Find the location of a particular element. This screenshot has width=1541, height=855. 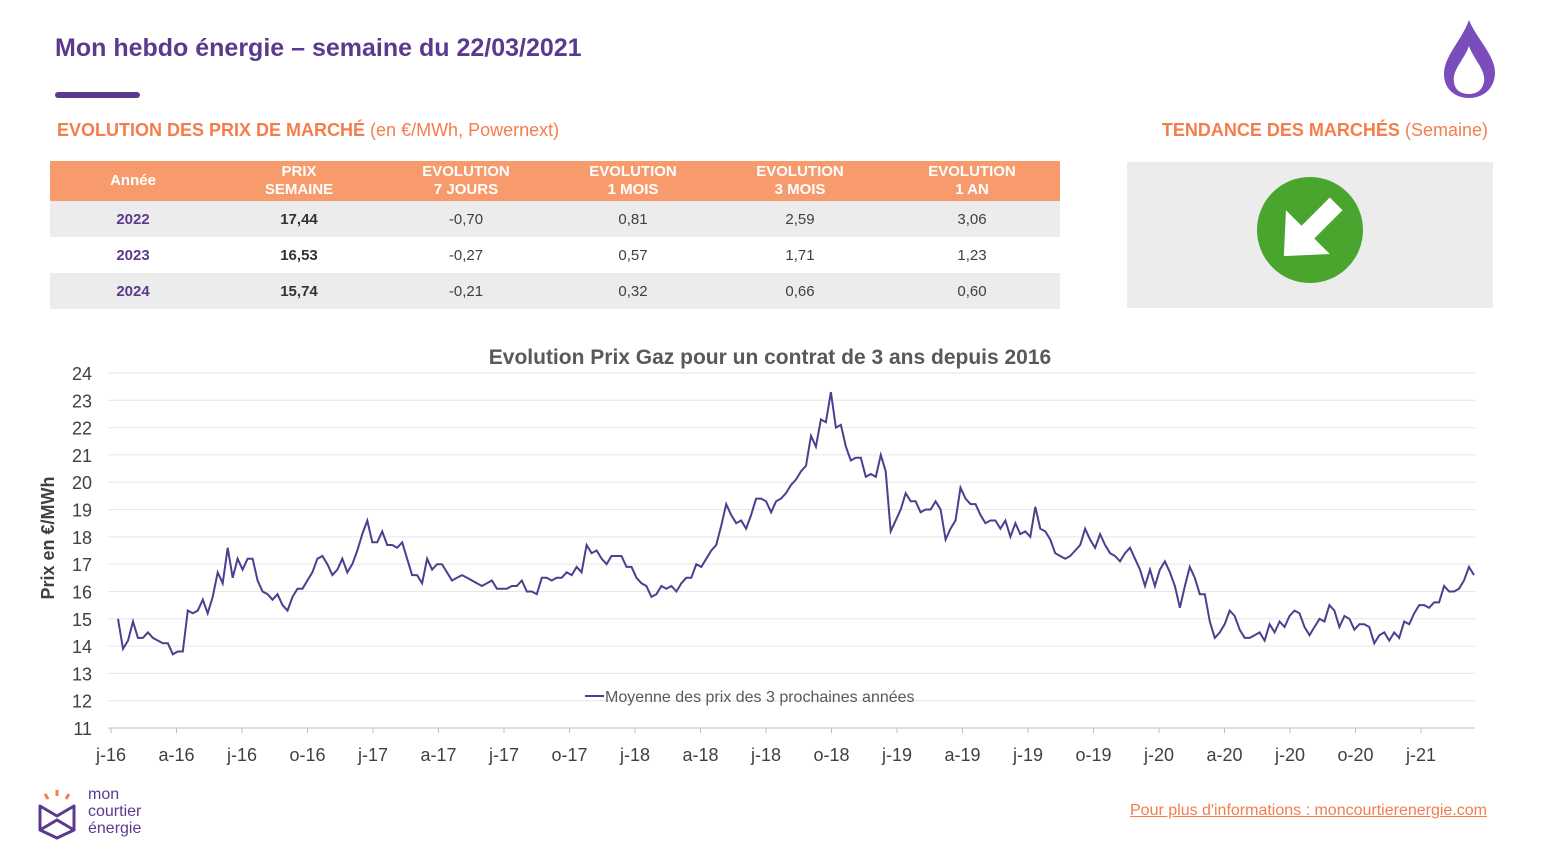

y-tick-label: 16 is located at coordinates (82, 592).